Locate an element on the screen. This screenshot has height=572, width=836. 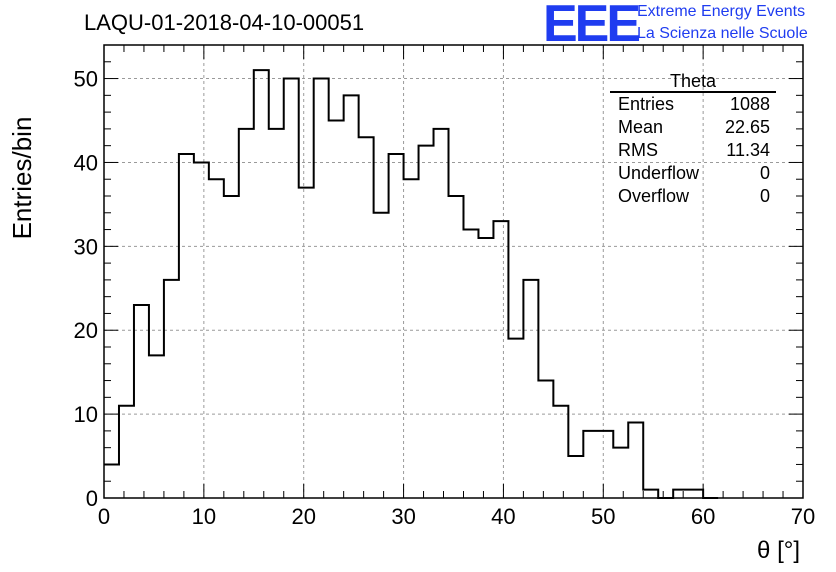
x-tick-label: 40 is located at coordinates (503, 516).